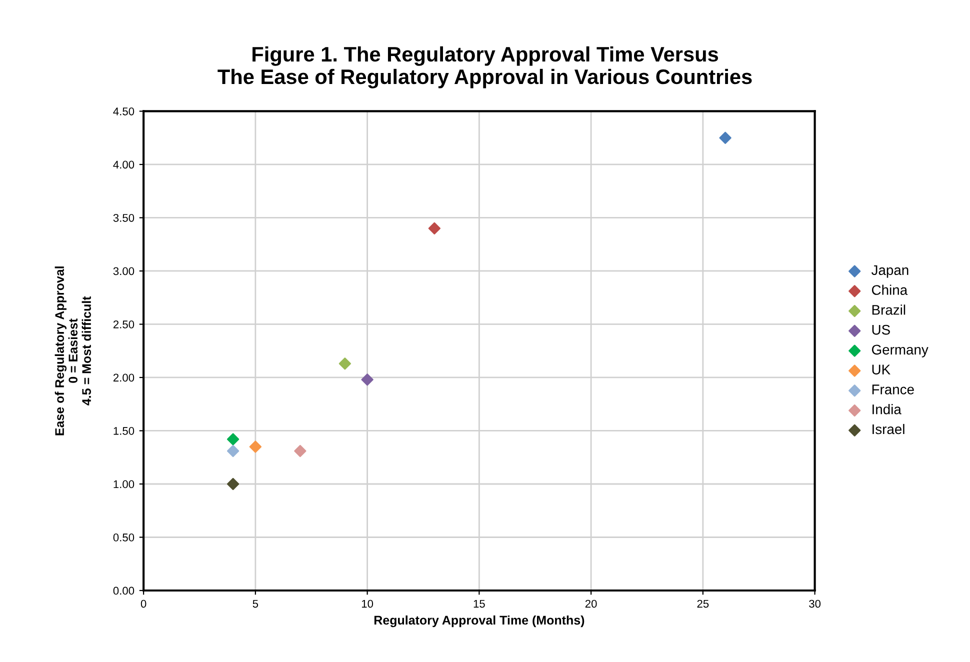  What do you see at coordinates (255, 604) in the screenshot?
I see `x-tick-label: 5` at bounding box center [255, 604].